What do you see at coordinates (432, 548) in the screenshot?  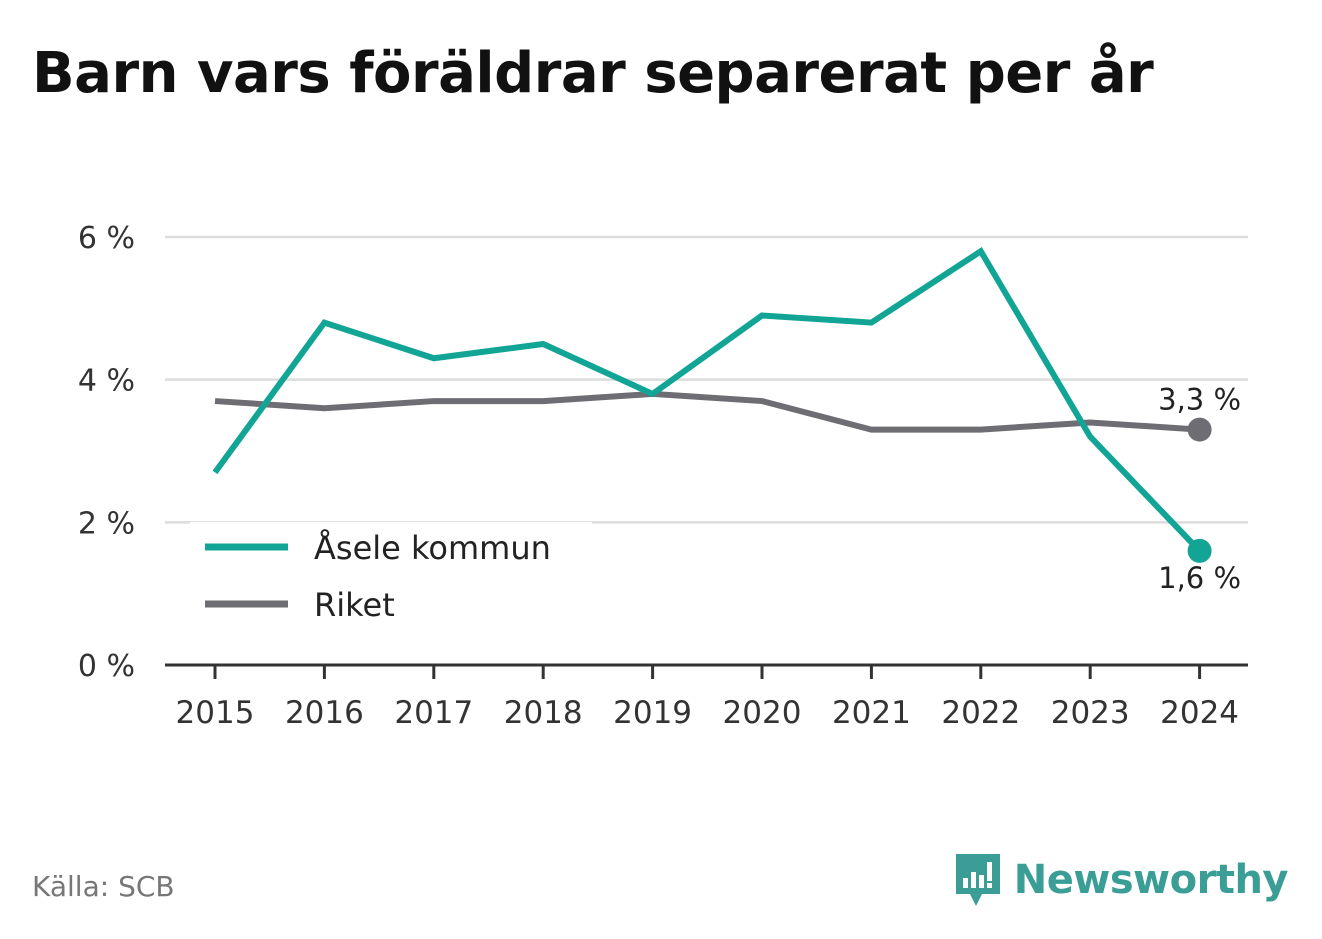 I see `legend-label: Åsele kommun` at bounding box center [432, 548].